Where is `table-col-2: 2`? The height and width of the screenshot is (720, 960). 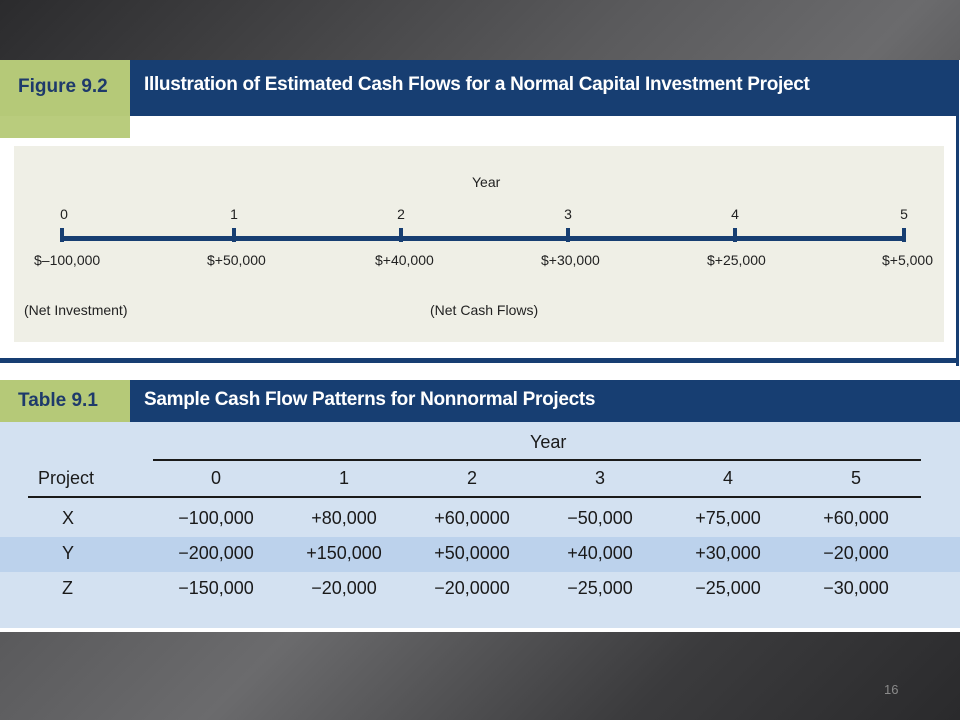
table-col-2: 2 is located at coordinates (471, 478).